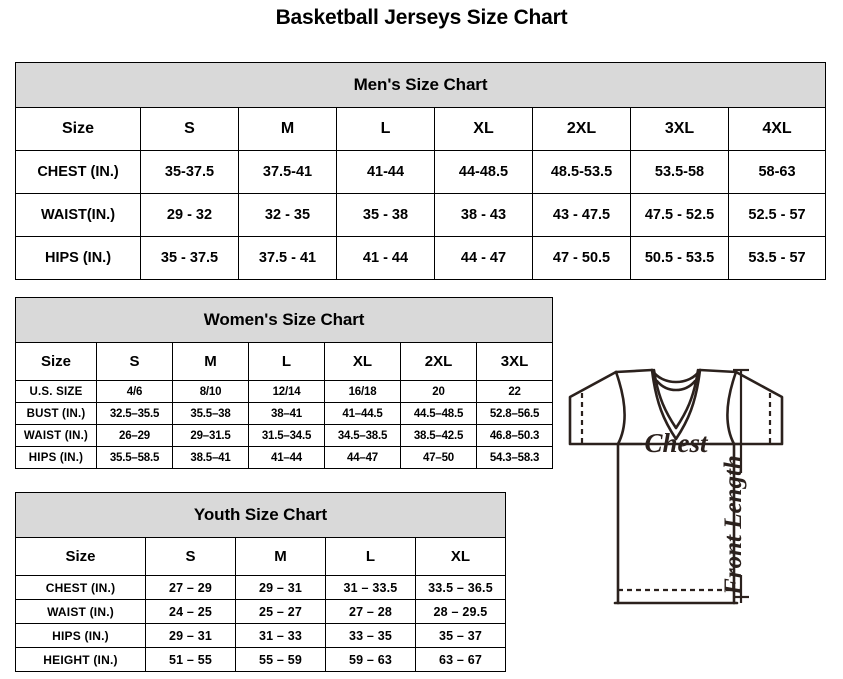 The width and height of the screenshot is (843, 679). Describe the element at coordinates (370, 556) in the screenshot. I see `youth-header-l: L` at that location.